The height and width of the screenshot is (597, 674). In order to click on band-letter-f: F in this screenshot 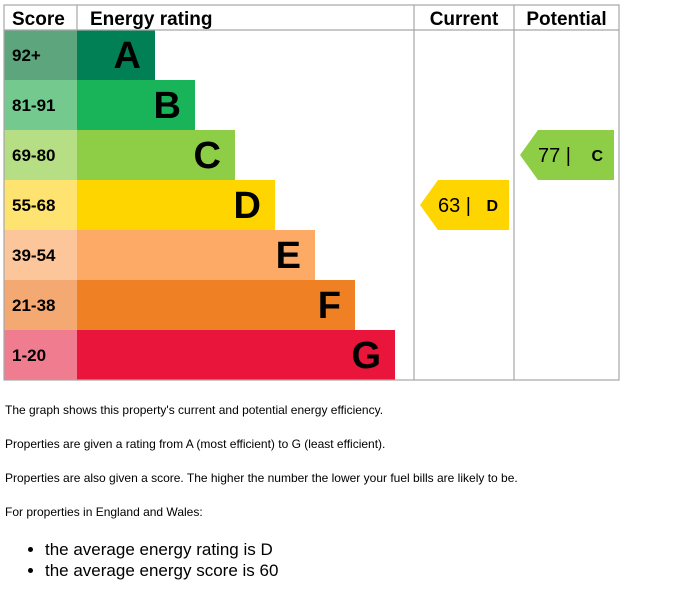, I will do `click(329, 306)`.